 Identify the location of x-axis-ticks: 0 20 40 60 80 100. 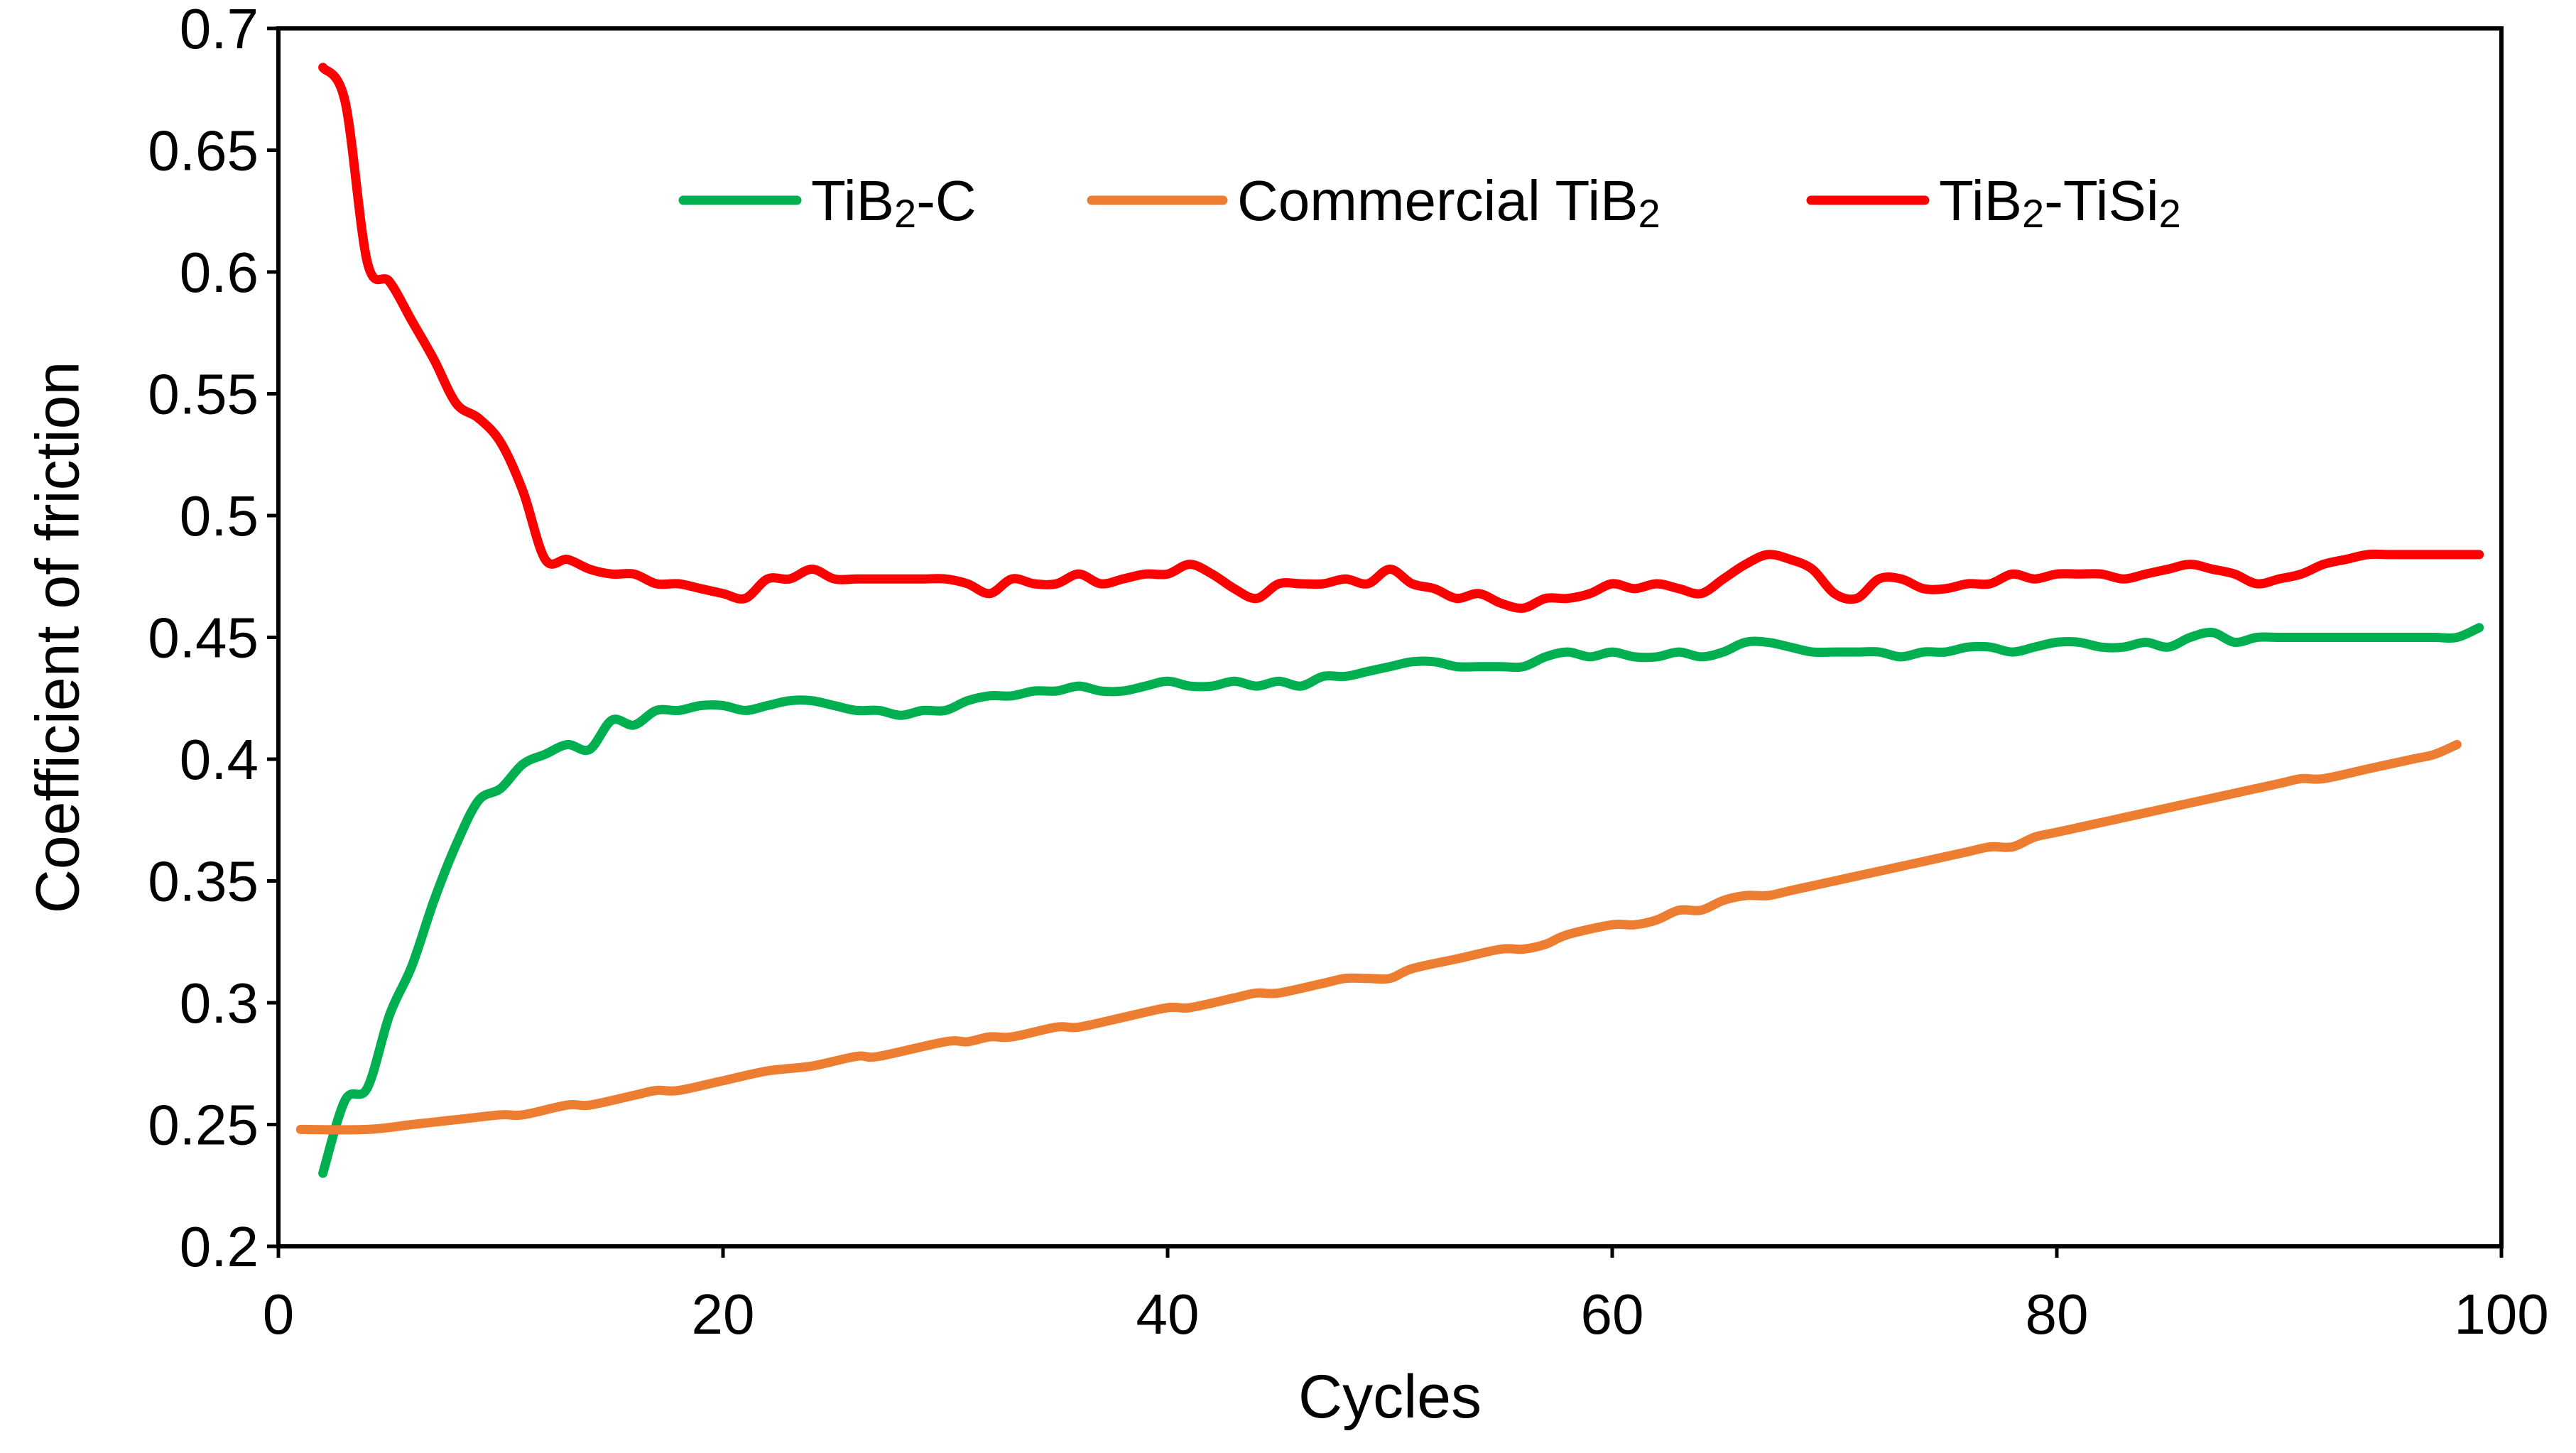
(1406, 1296).